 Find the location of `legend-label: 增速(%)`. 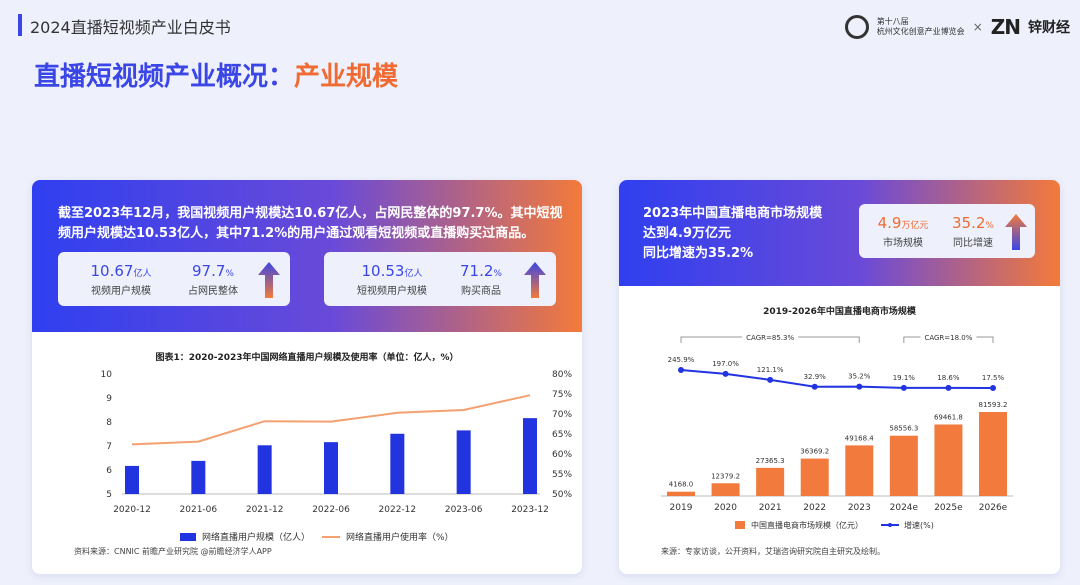

legend-label: 增速(%) is located at coordinates (919, 525).